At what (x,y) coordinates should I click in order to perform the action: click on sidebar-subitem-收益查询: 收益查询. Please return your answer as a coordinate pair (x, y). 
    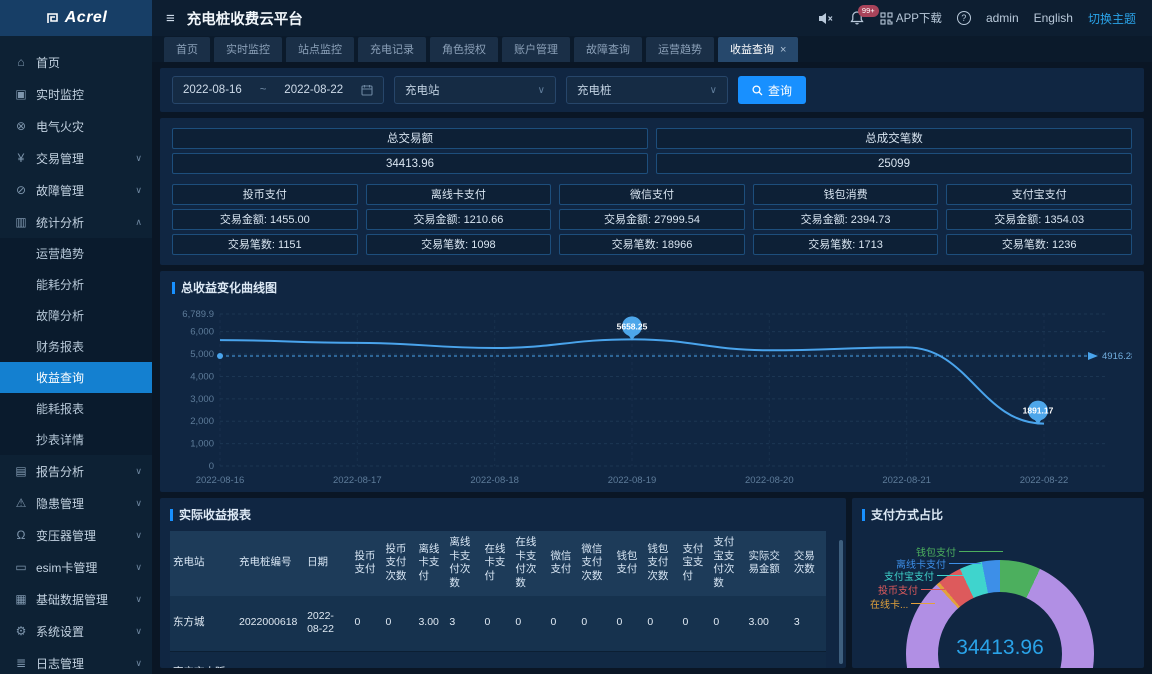
    Looking at the image, I should click on (76, 377).